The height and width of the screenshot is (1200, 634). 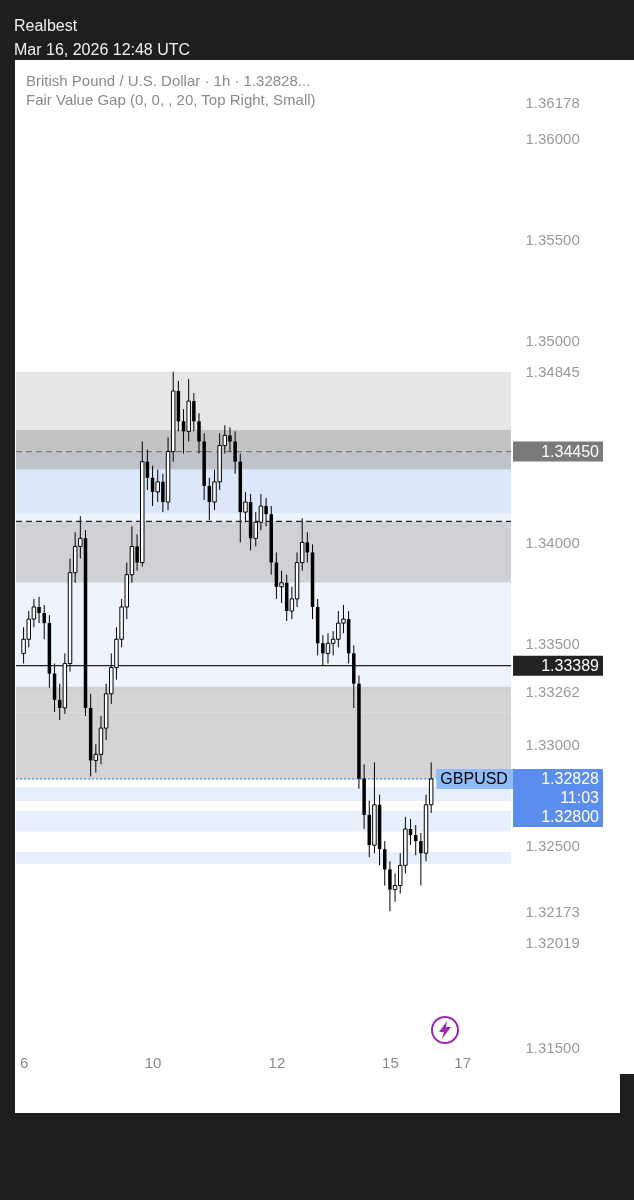 What do you see at coordinates (552, 240) in the screenshot?
I see `y-tick-label: 1.35500` at bounding box center [552, 240].